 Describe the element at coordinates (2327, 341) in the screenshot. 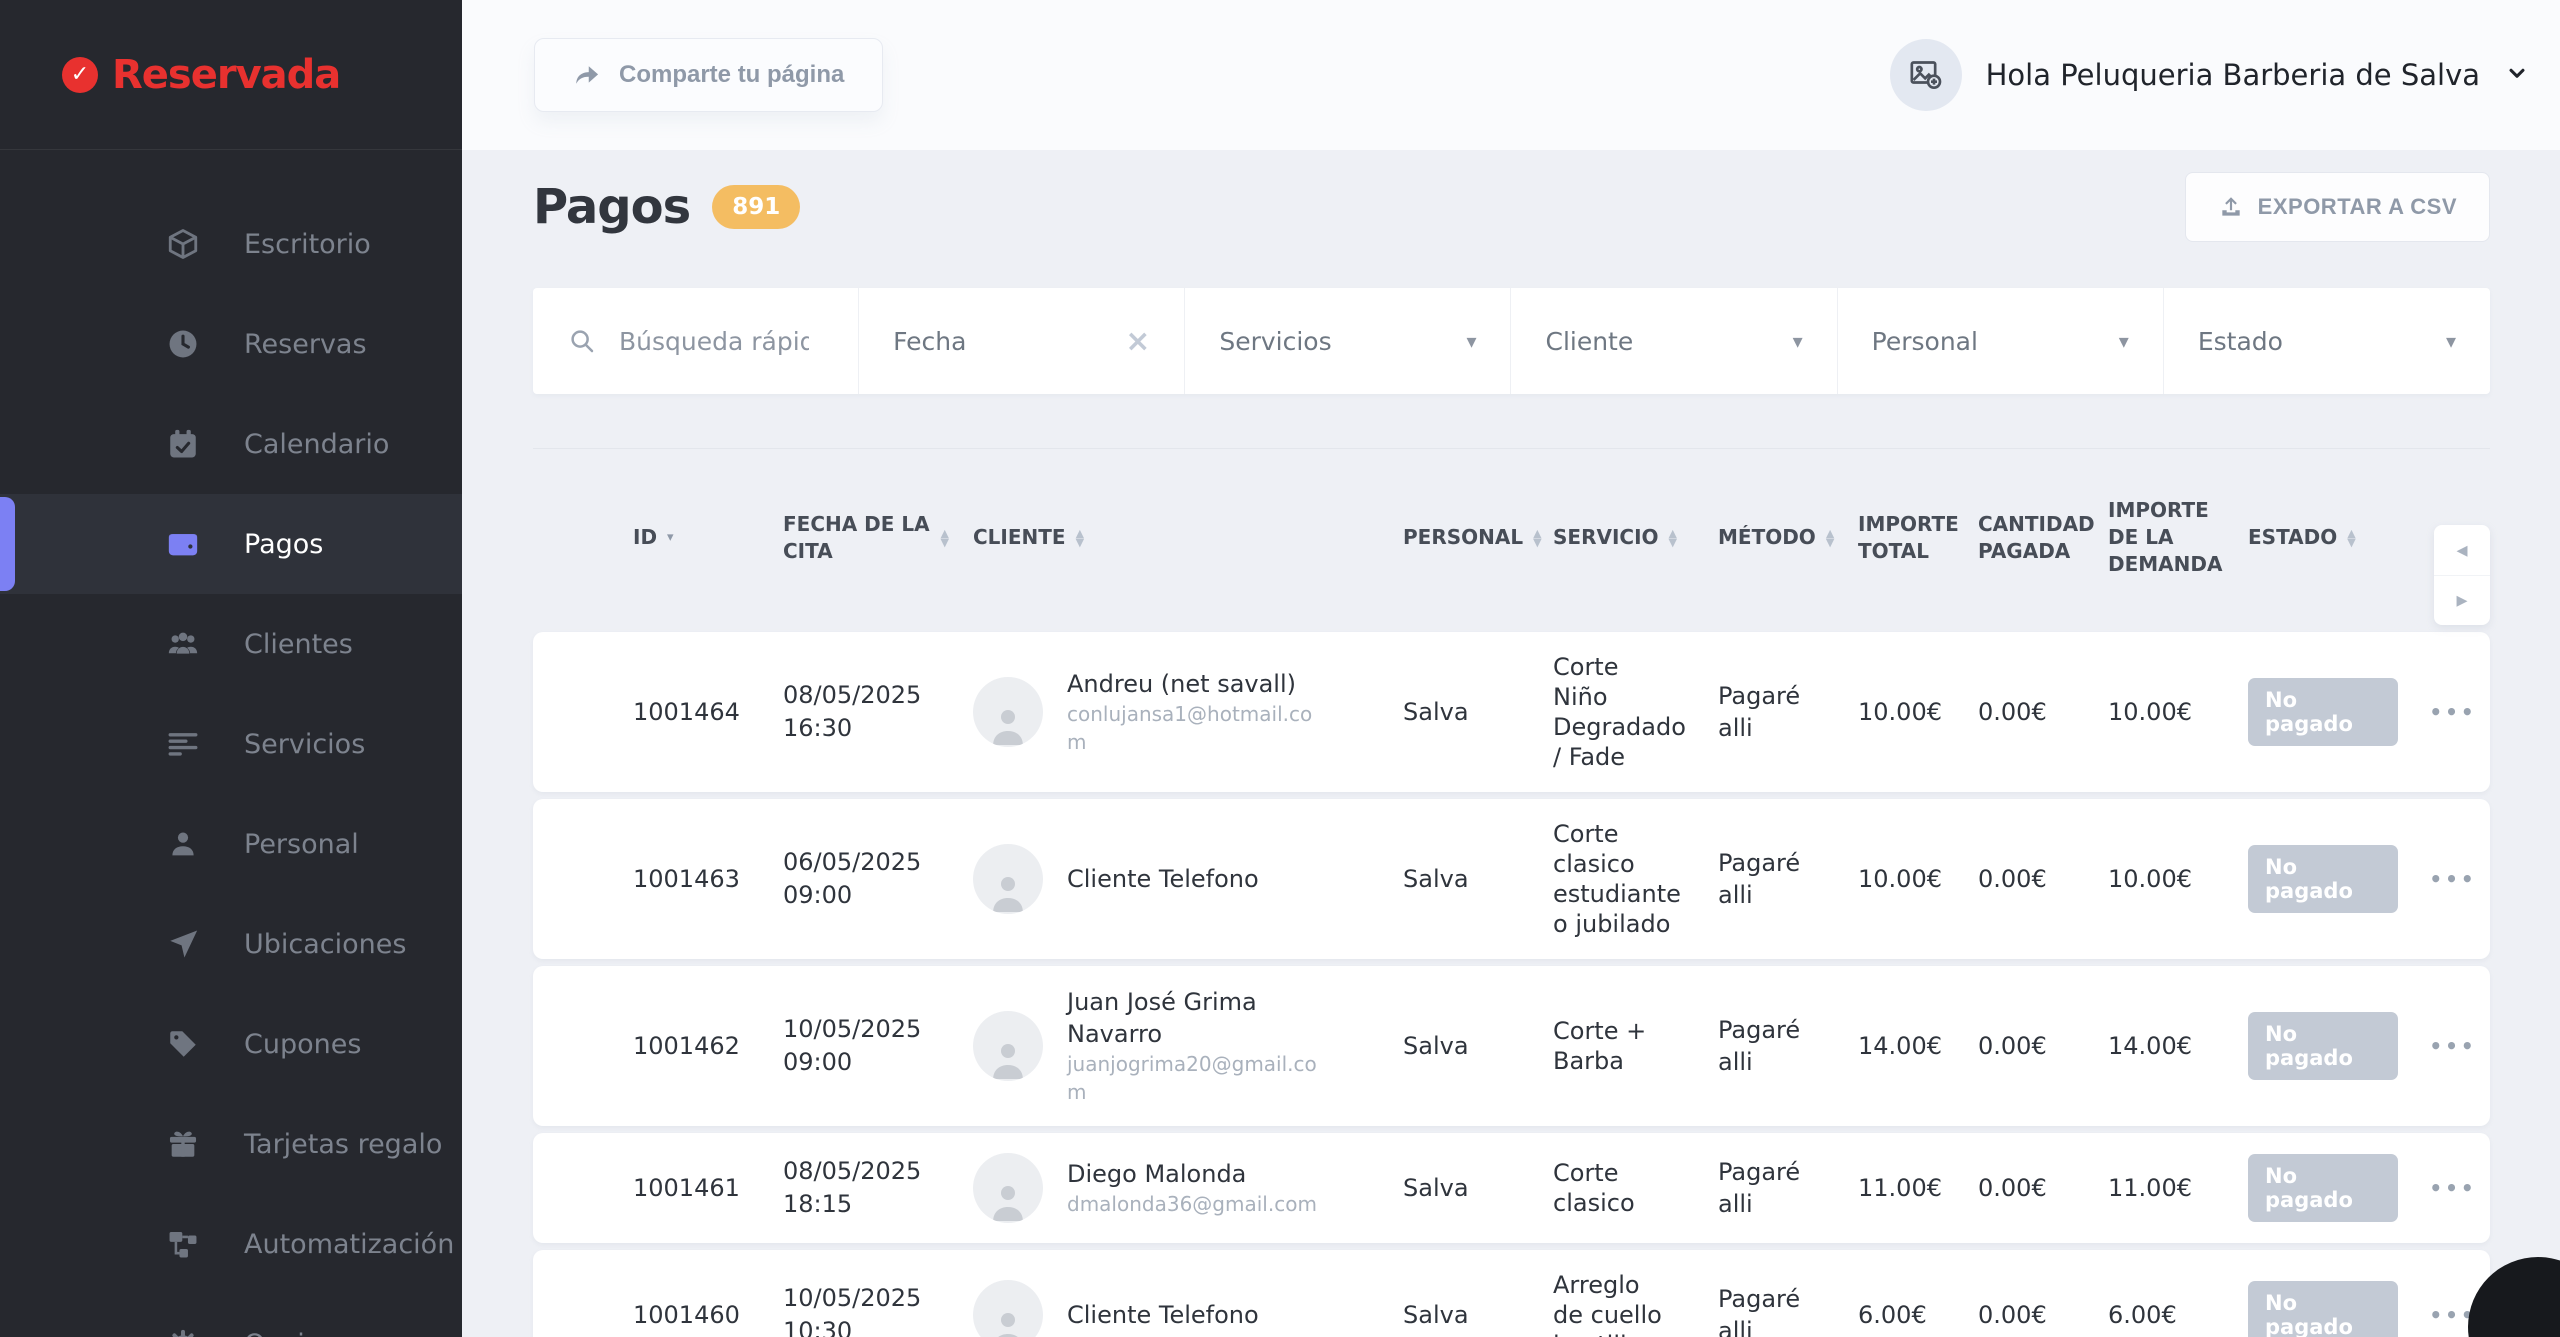

I see `status-filter: Estado ▾` at that location.